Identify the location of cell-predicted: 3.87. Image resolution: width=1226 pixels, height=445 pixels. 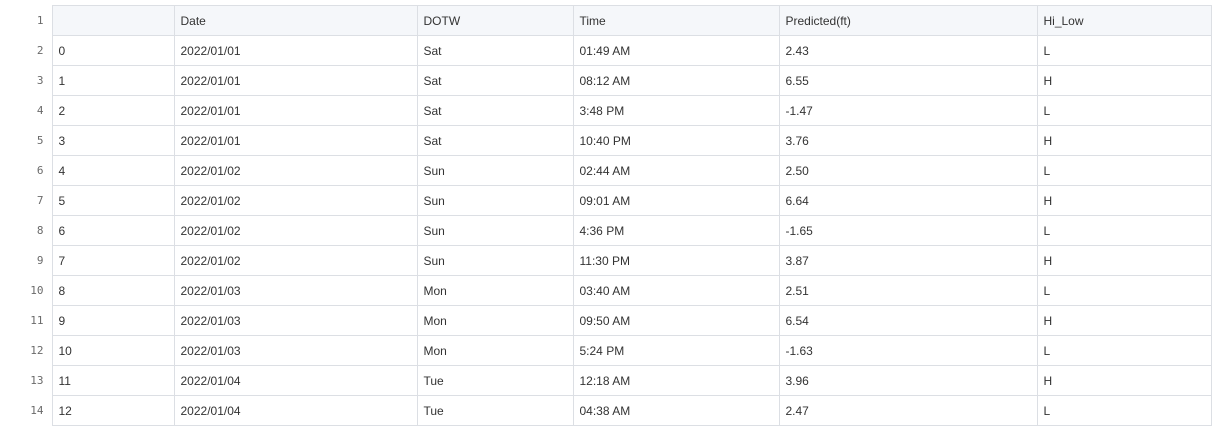
(908, 260).